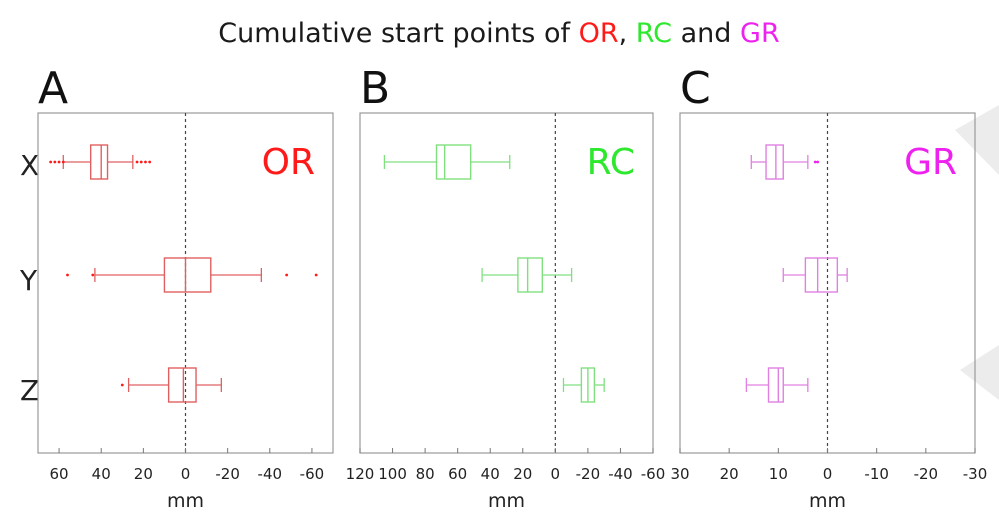  I want to click on x-tick-label: -30, so click(975, 474).